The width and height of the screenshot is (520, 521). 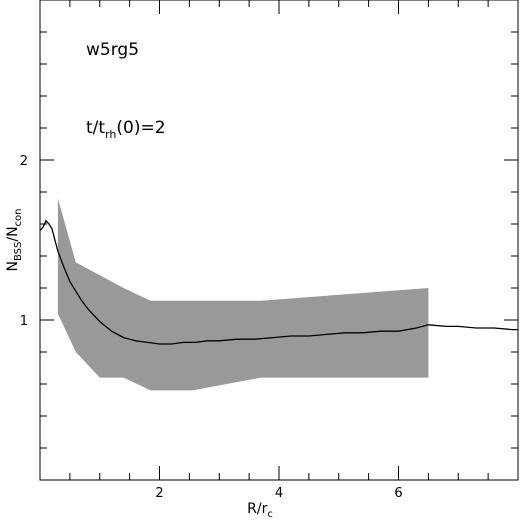 I want to click on x-tick-label: 6, so click(x=398, y=493).